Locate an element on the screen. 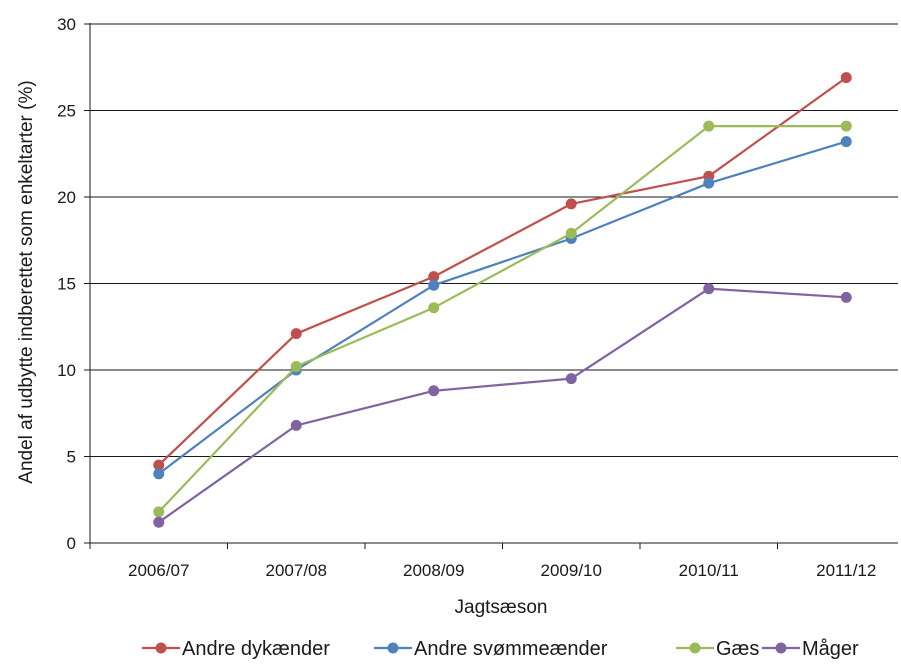 The image size is (901, 667). x-tick-label: 2011/12 is located at coordinates (846, 570).